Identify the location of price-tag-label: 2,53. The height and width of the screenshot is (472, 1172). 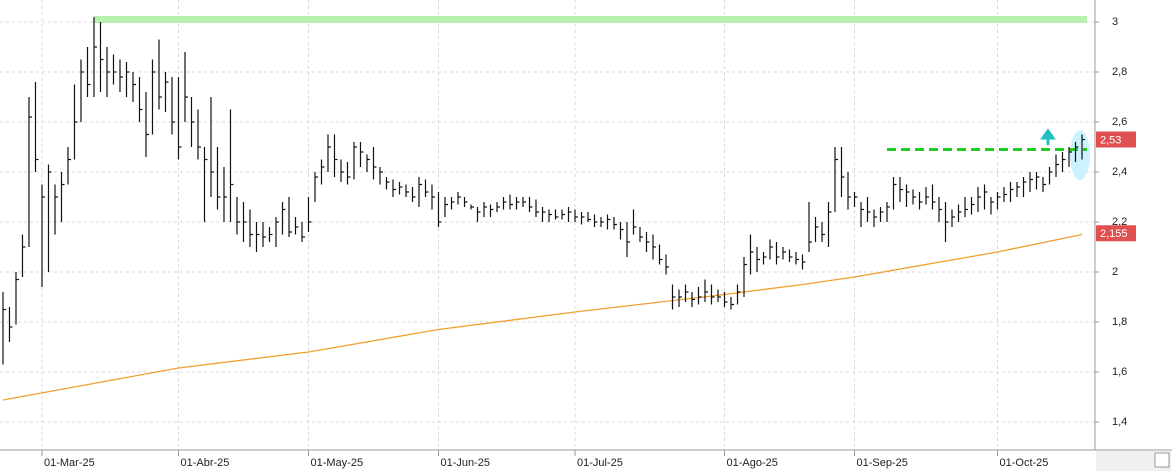
(1110, 140).